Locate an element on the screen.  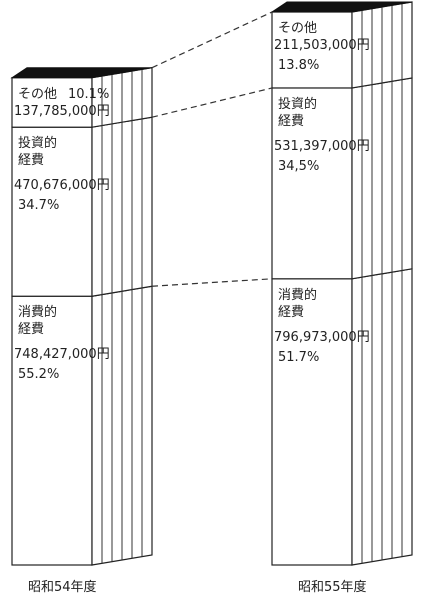
bar-top is located at coordinates (341, 7).